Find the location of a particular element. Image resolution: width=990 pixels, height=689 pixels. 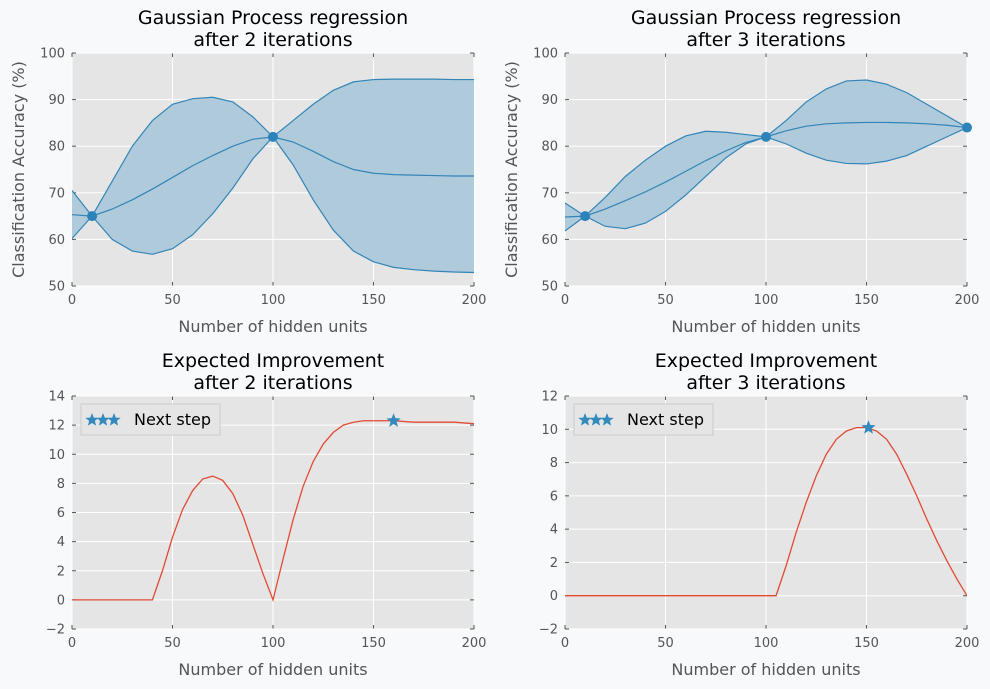

data-layer is located at coordinates (273, 511).